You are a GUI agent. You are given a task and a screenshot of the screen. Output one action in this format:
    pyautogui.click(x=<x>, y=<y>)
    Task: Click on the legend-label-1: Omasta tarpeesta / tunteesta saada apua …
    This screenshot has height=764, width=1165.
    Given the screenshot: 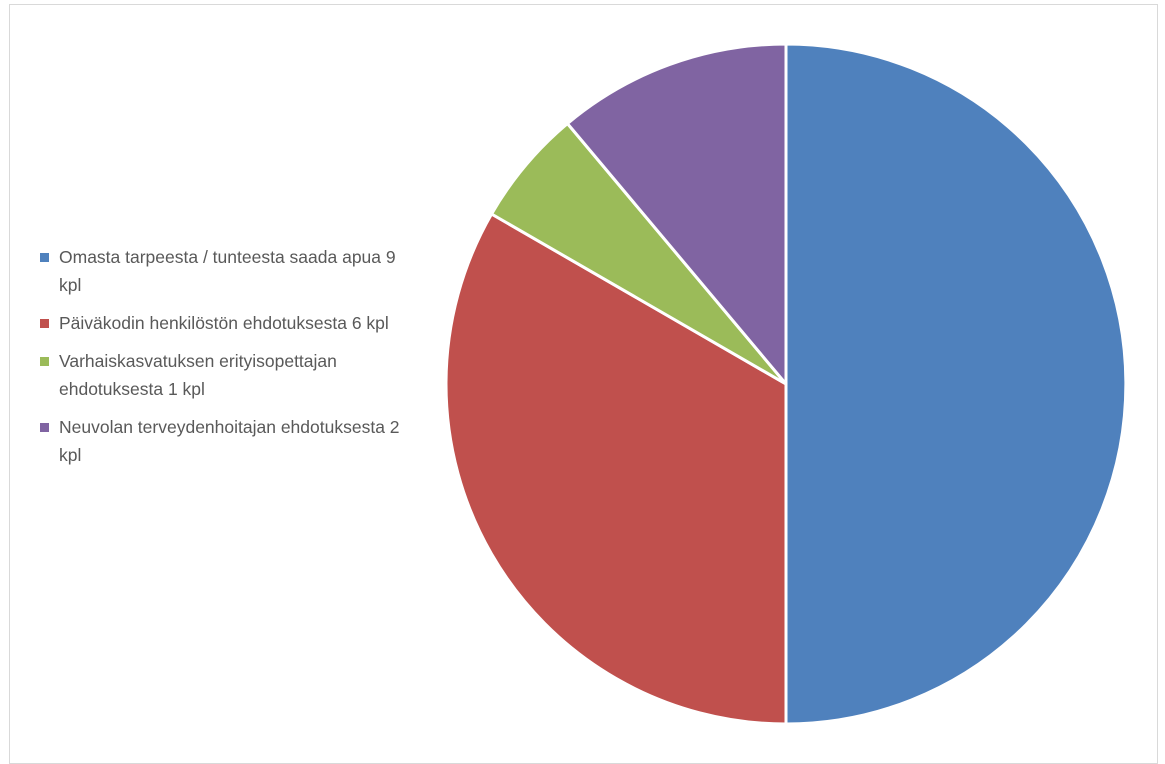 What is the action you would take?
    pyautogui.click(x=227, y=271)
    